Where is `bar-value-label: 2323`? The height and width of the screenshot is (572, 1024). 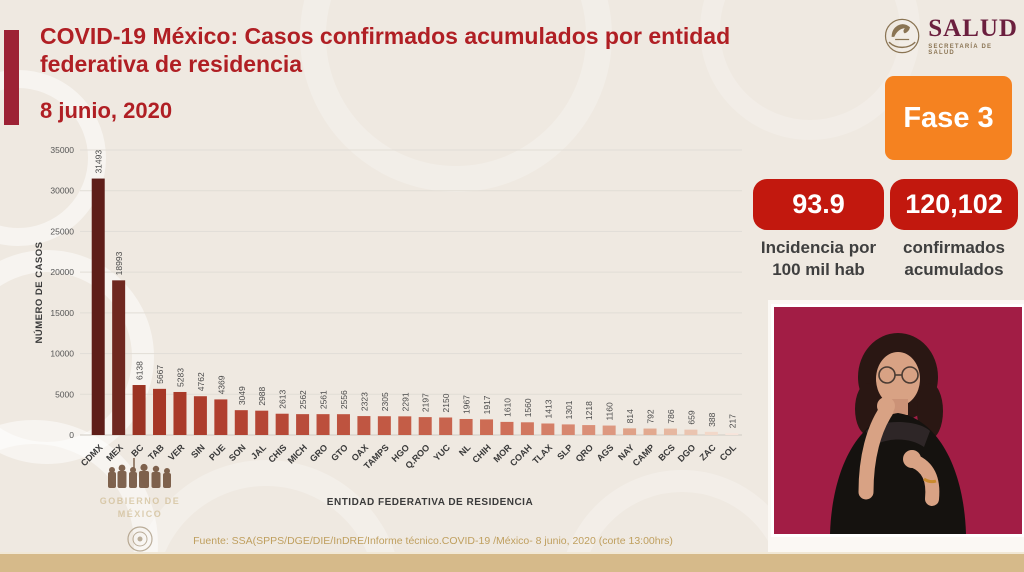
bar-value-label: 2323 is located at coordinates (364, 401).